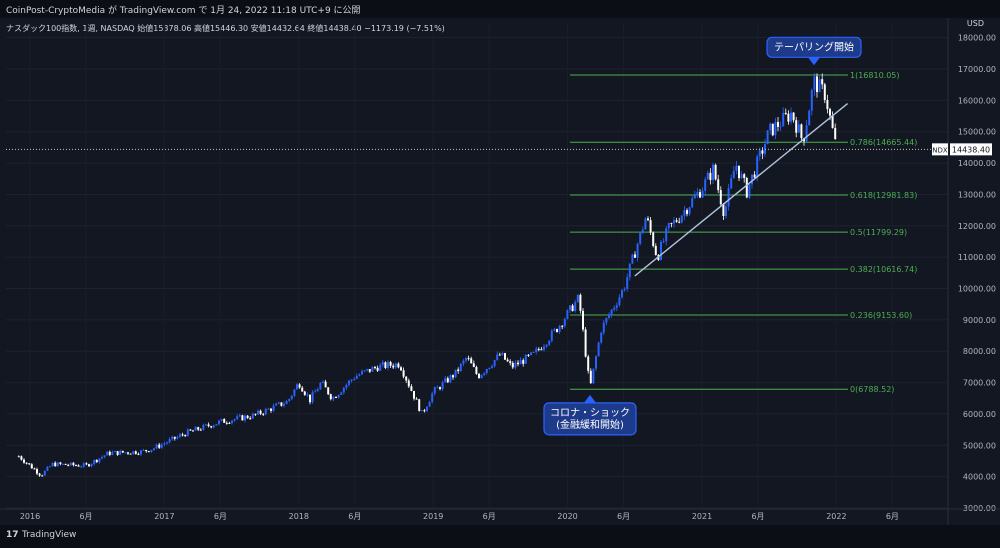  Describe the element at coordinates (814, 47) in the screenshot. I see `callout-box` at that location.